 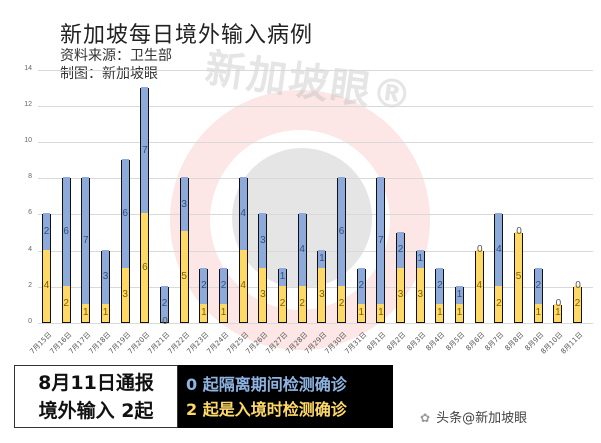 What do you see at coordinates (96, 396) in the screenshot?
I see `report-summary-box: 8月11日通报 境外输入 2起` at bounding box center [96, 396].